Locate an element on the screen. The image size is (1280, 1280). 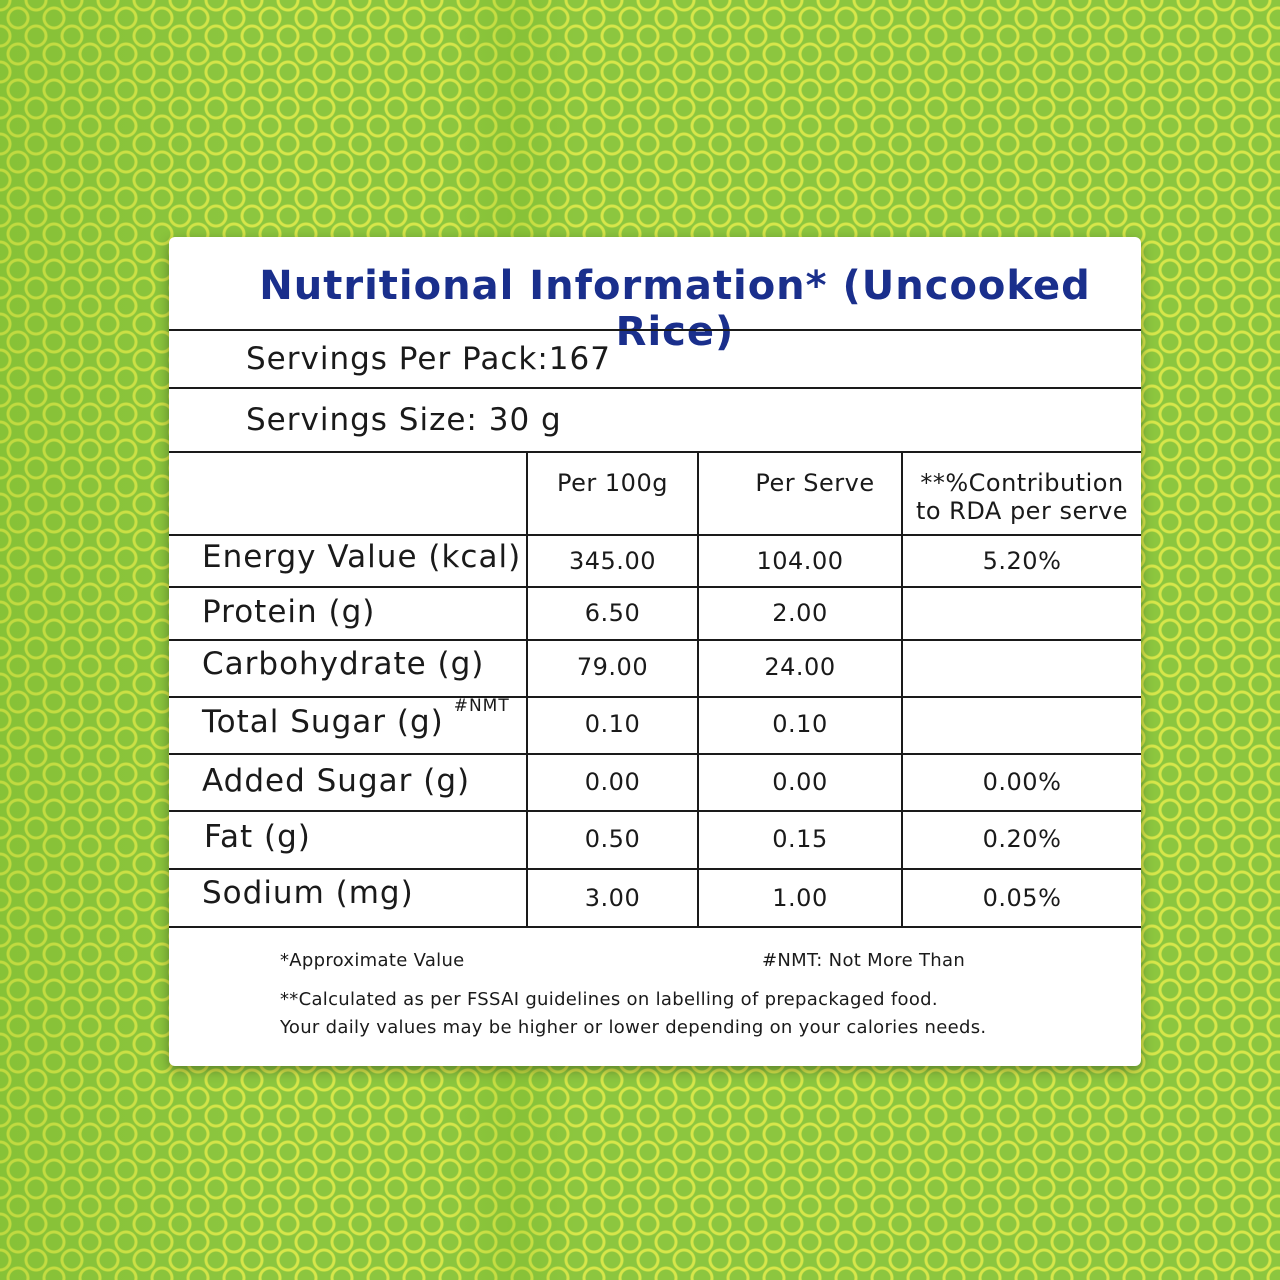
cell-fat-perserve: 0.15 is located at coordinates (800, 839).